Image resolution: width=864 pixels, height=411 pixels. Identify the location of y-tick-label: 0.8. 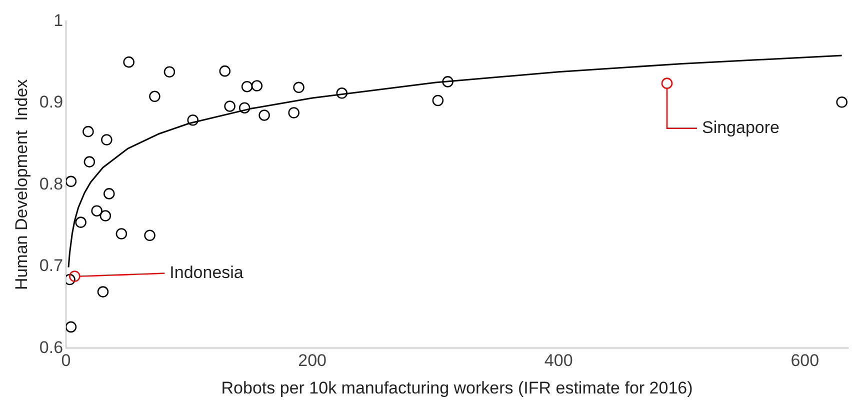
(51, 184).